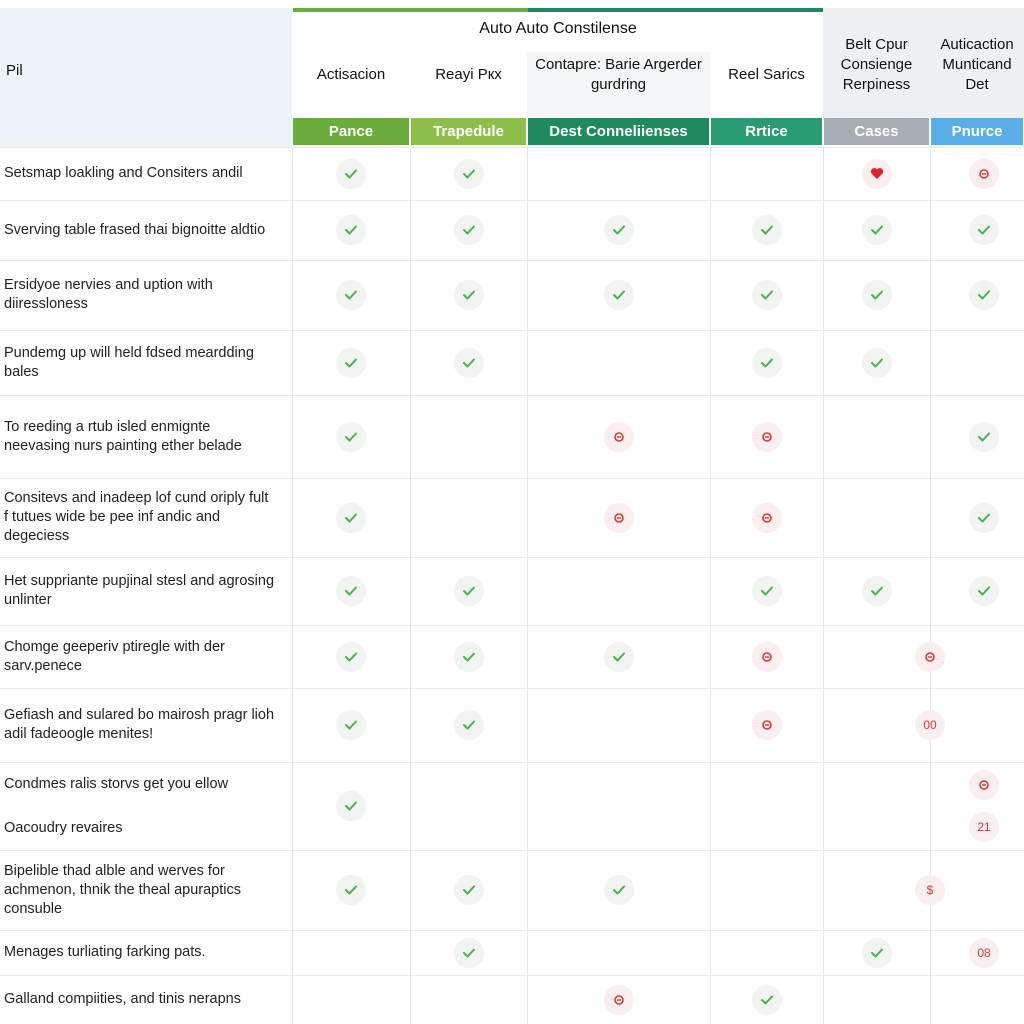  I want to click on row-label: Galland compiities, and tinis nerapns, so click(122, 999).